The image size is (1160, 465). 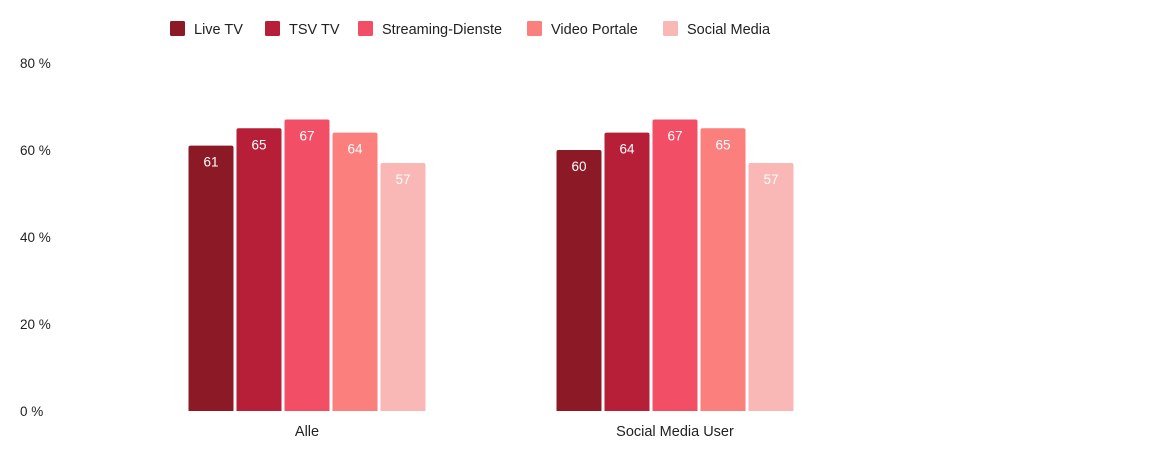 I want to click on bar-value-label: 60, so click(x=578, y=166).